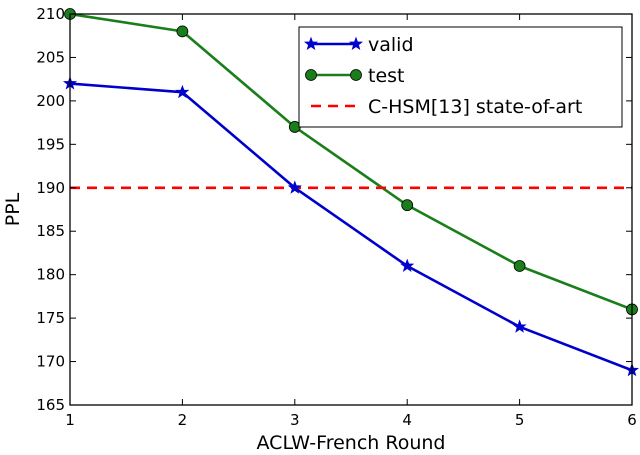 This screenshot has width=640, height=455. Describe the element at coordinates (520, 420) in the screenshot. I see `x-tick-label: 5` at that location.